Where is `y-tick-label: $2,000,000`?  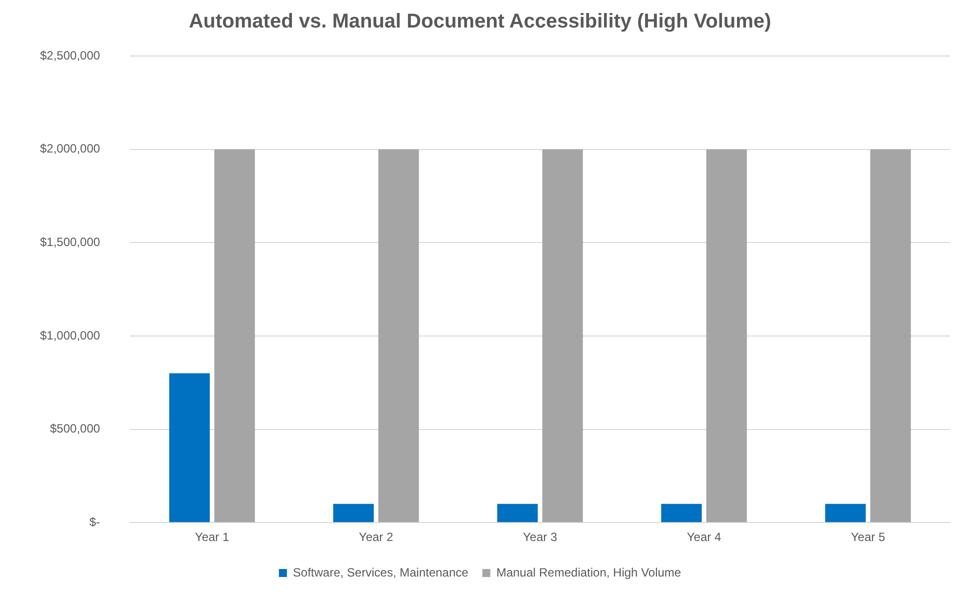 y-tick-label: $2,000,000 is located at coordinates (70, 149).